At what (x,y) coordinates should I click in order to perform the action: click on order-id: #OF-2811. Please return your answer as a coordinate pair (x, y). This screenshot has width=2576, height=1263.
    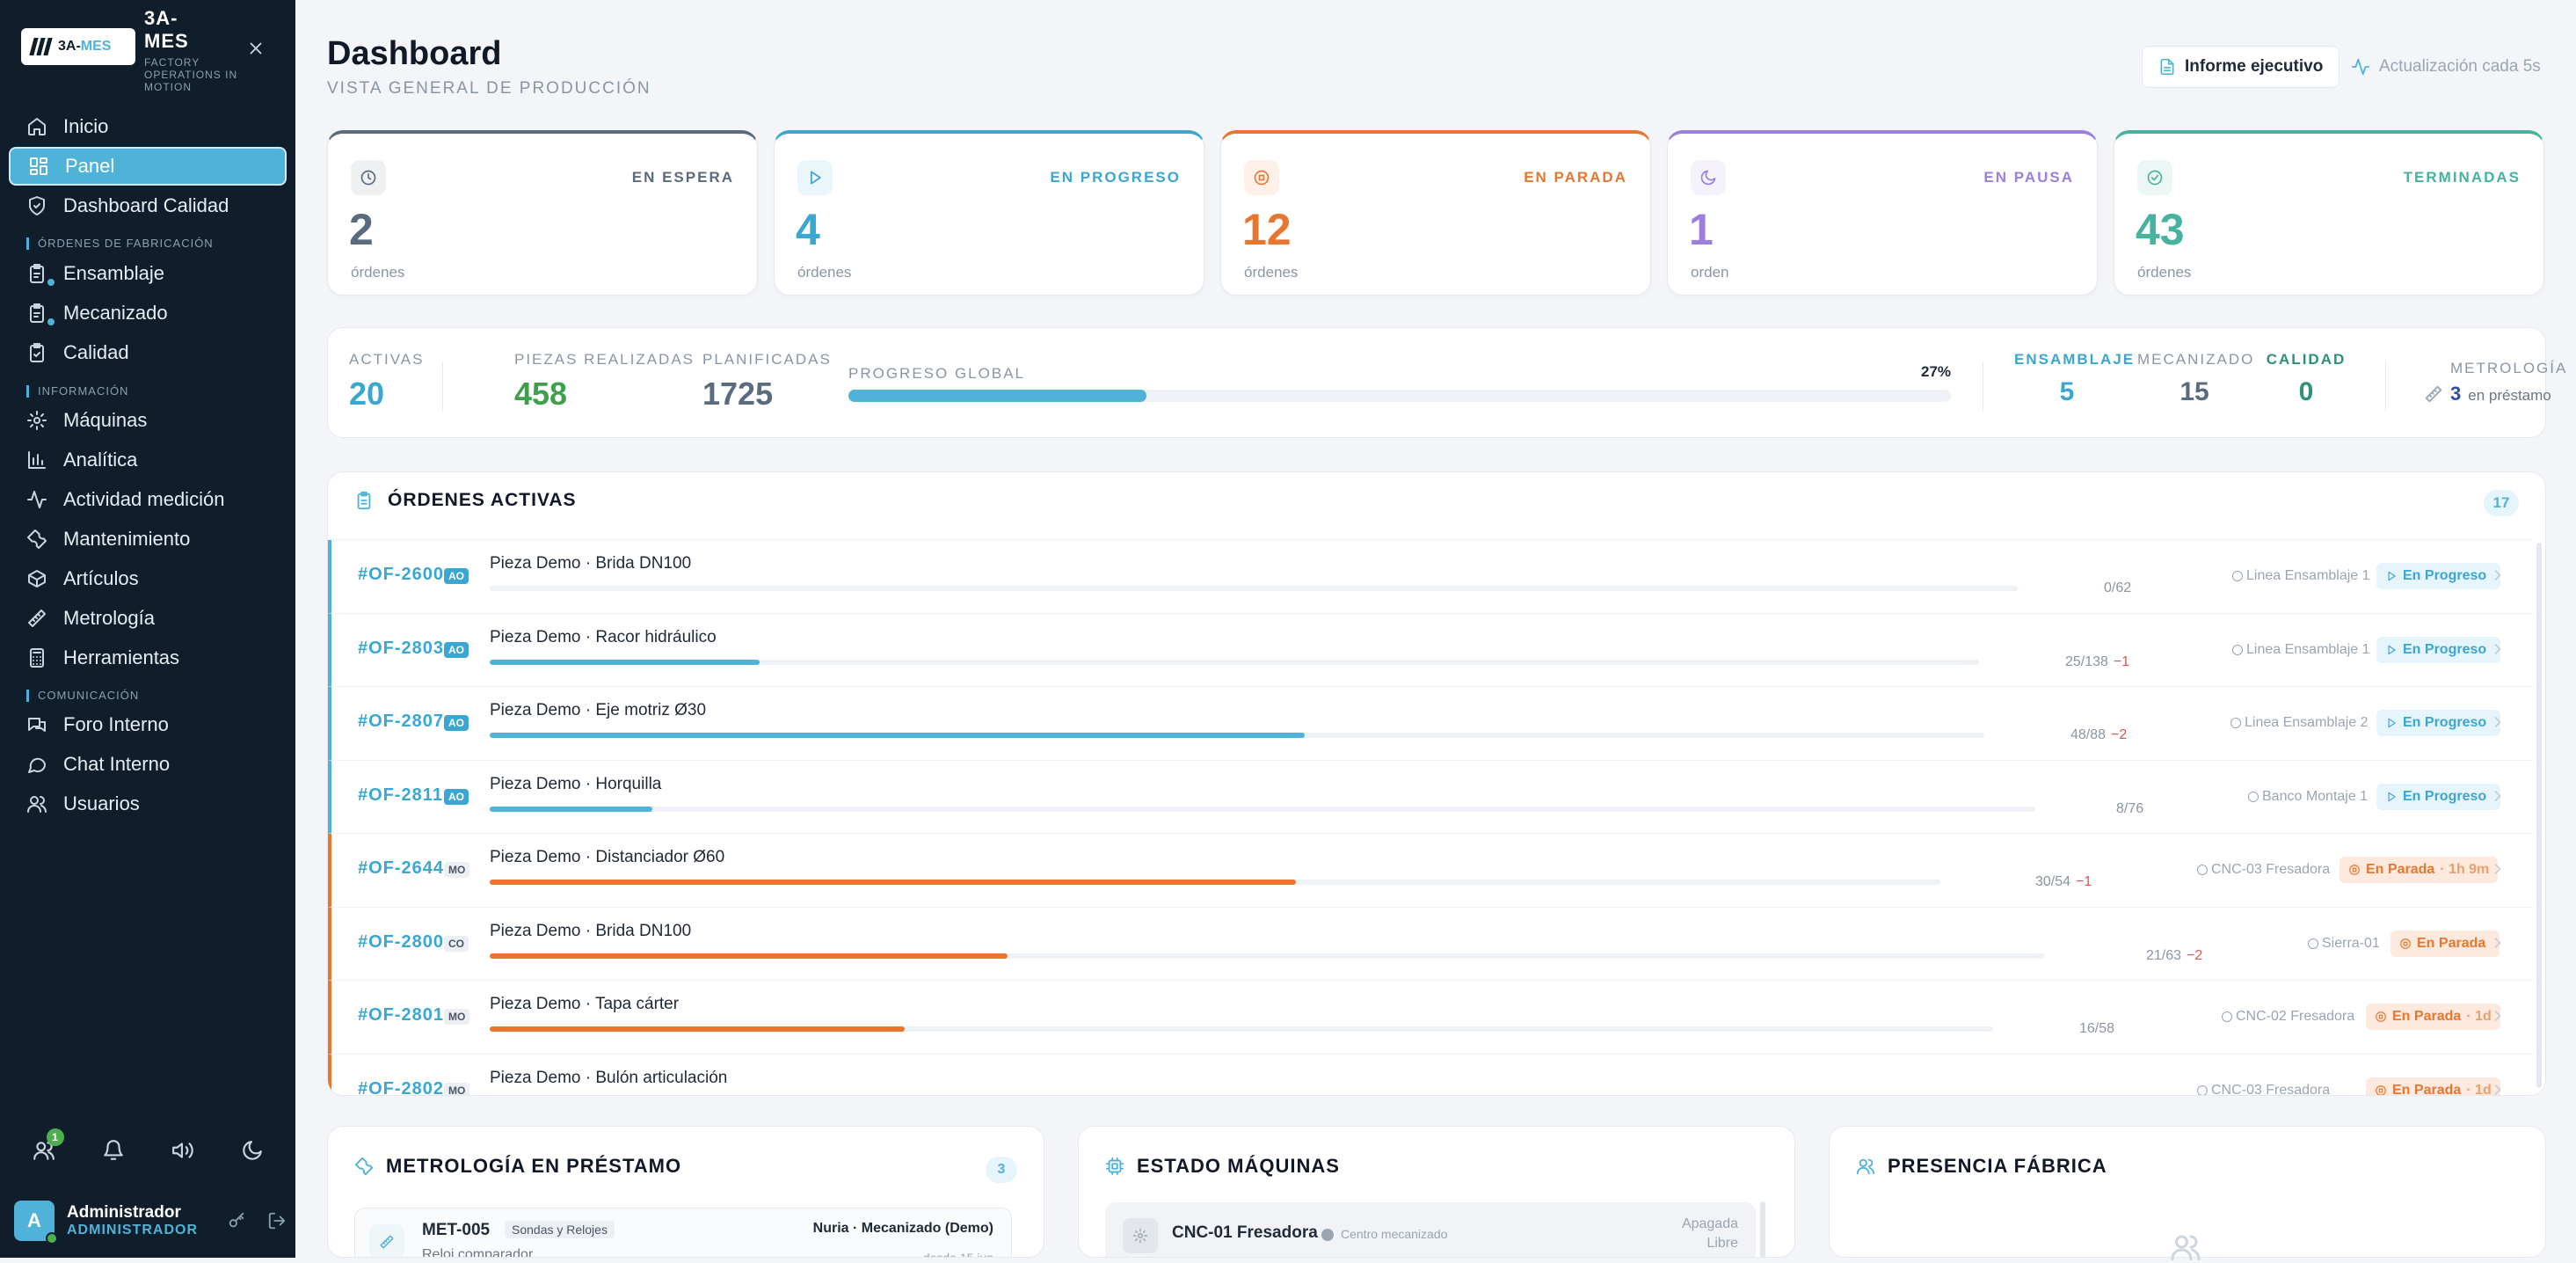
    Looking at the image, I should click on (400, 795).